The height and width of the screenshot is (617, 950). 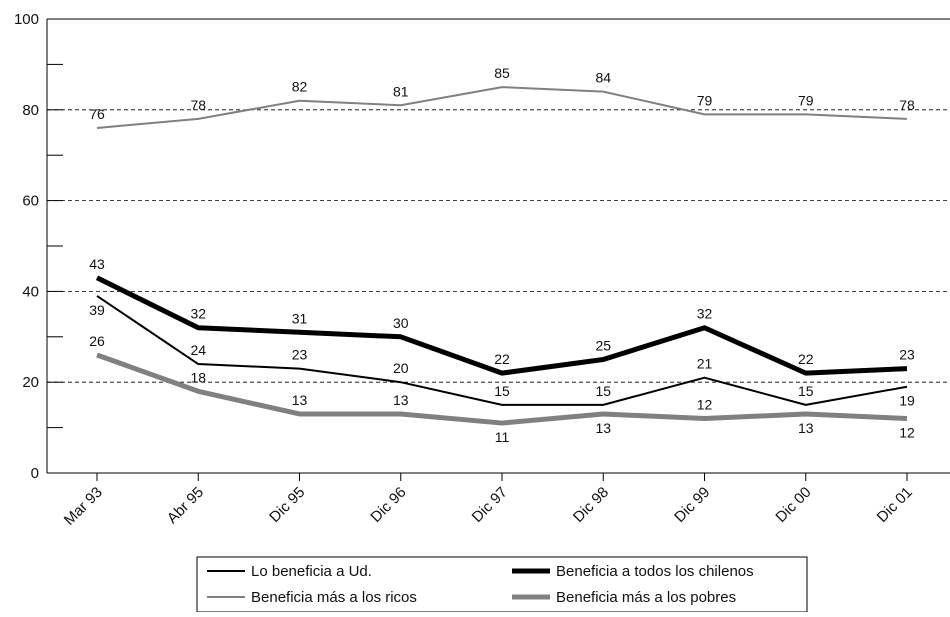 I want to click on data-label: 26, so click(x=97, y=341).